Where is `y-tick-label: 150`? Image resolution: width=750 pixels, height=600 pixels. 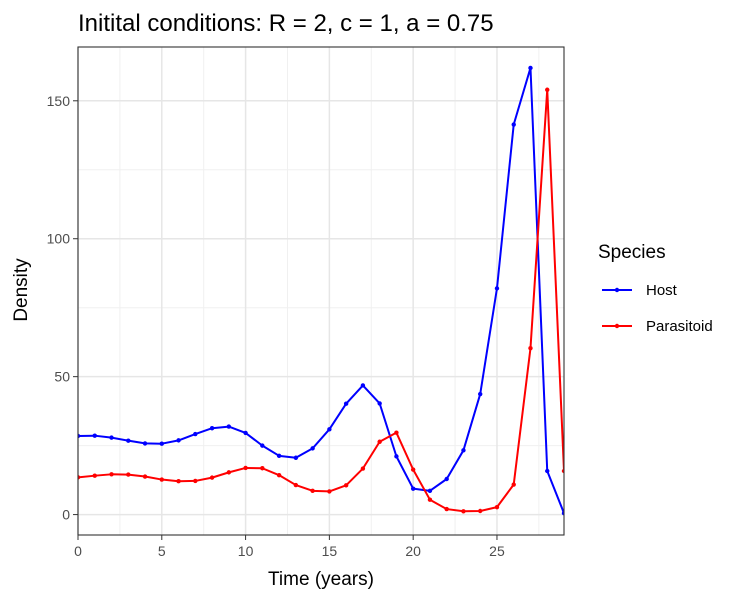
y-tick-label: 150 is located at coordinates (59, 101).